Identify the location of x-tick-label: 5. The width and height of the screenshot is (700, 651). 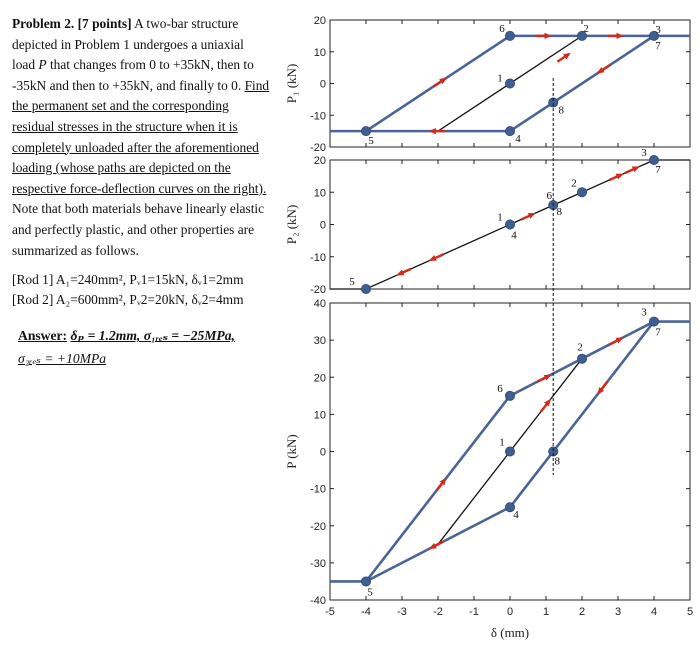
(690, 612).